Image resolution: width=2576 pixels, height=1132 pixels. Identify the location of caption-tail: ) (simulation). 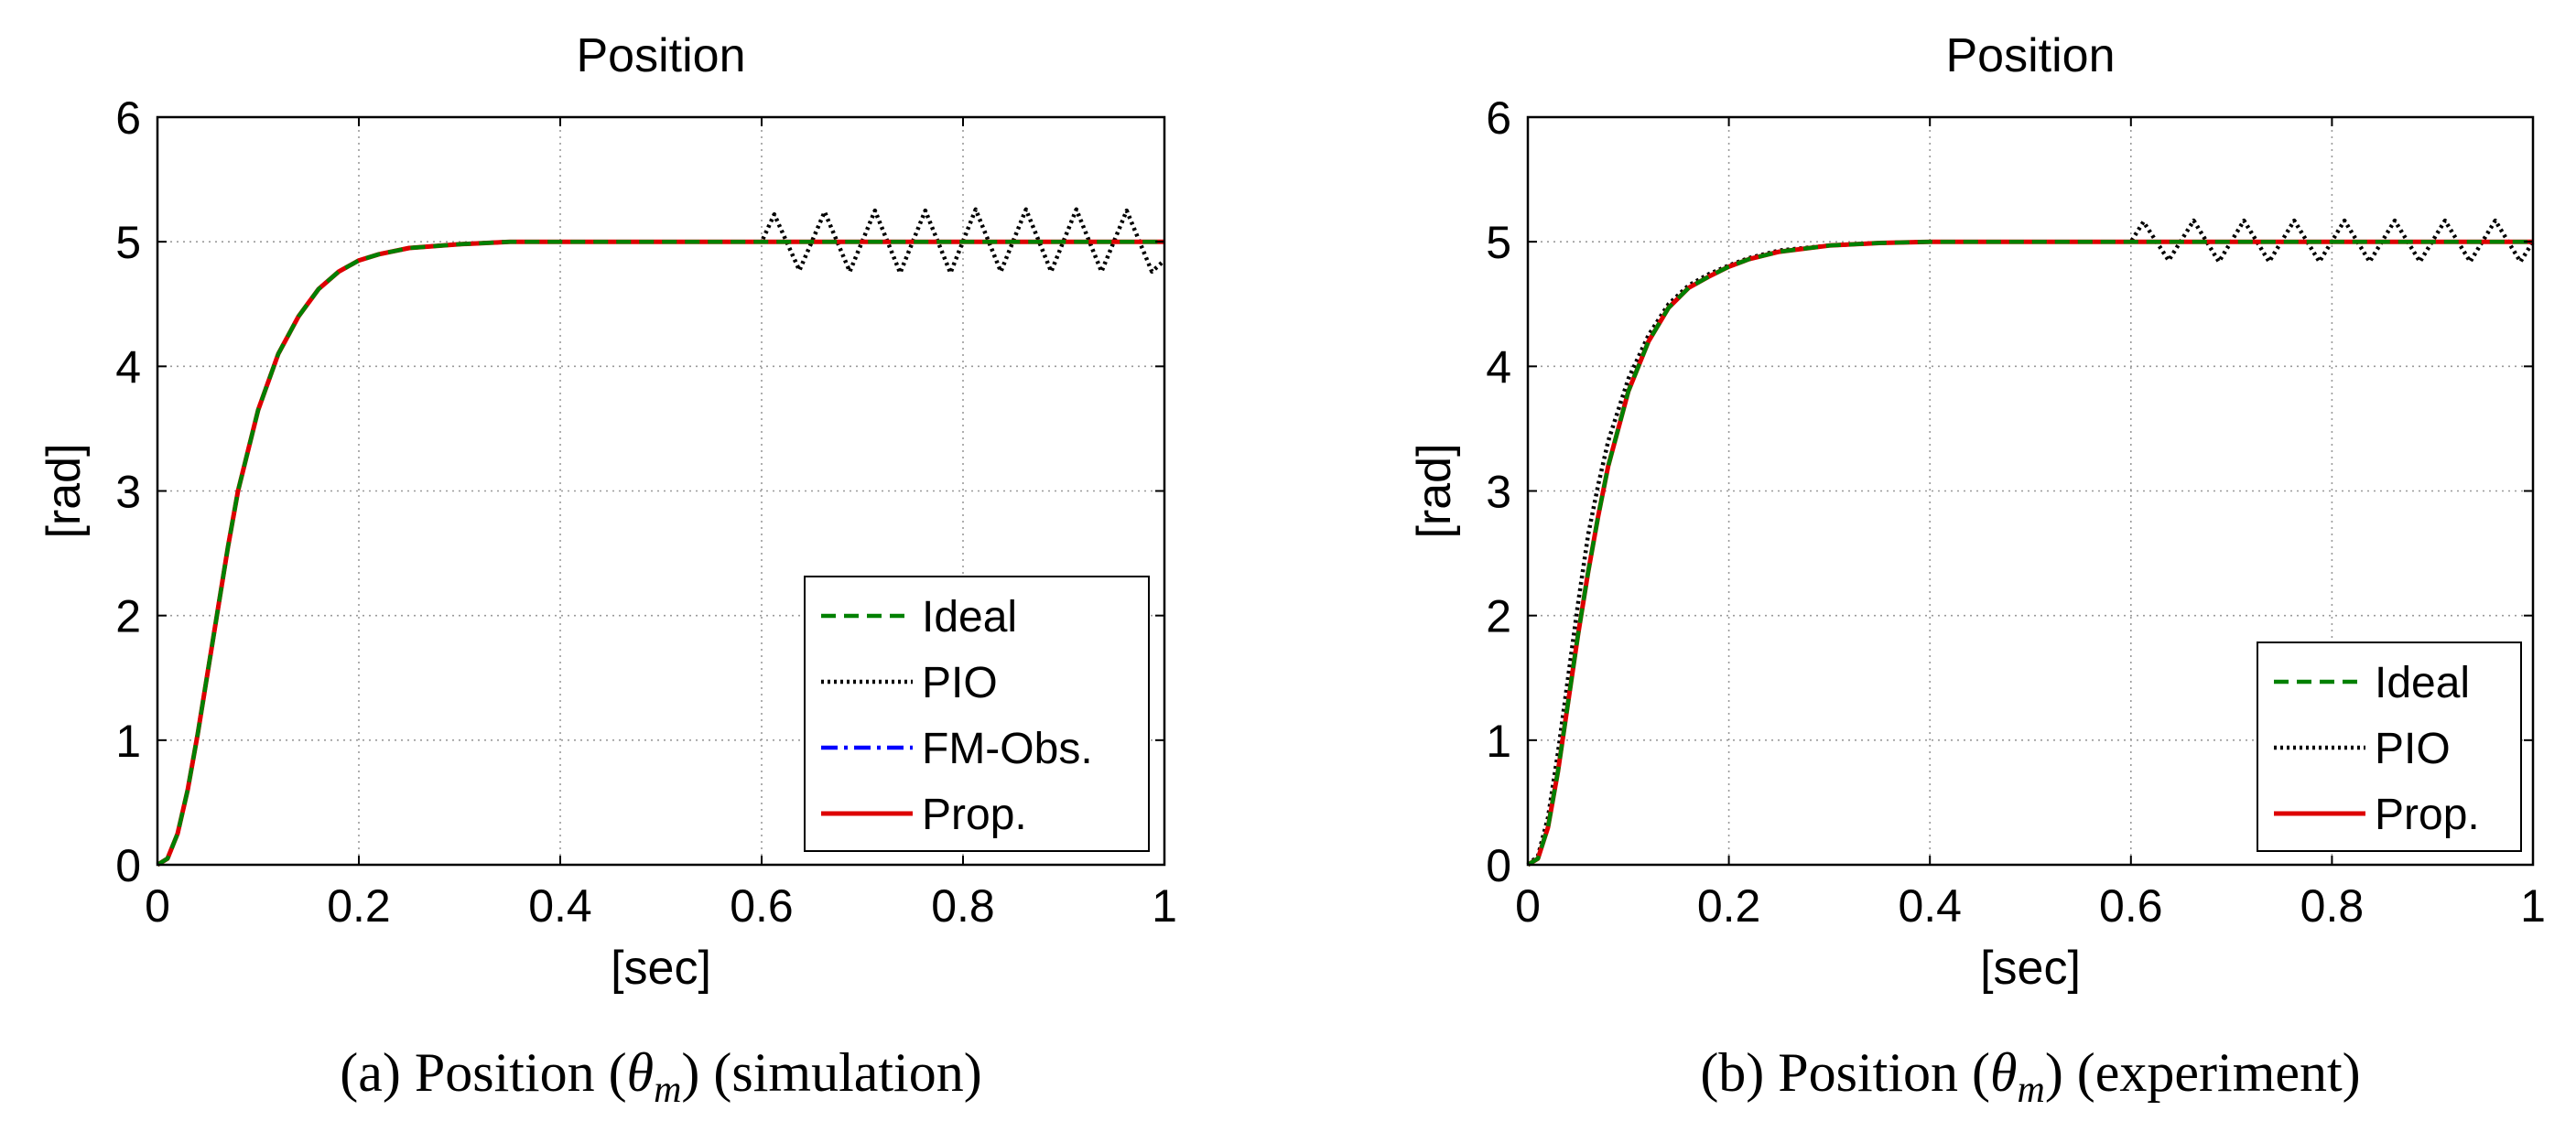
(831, 1072).